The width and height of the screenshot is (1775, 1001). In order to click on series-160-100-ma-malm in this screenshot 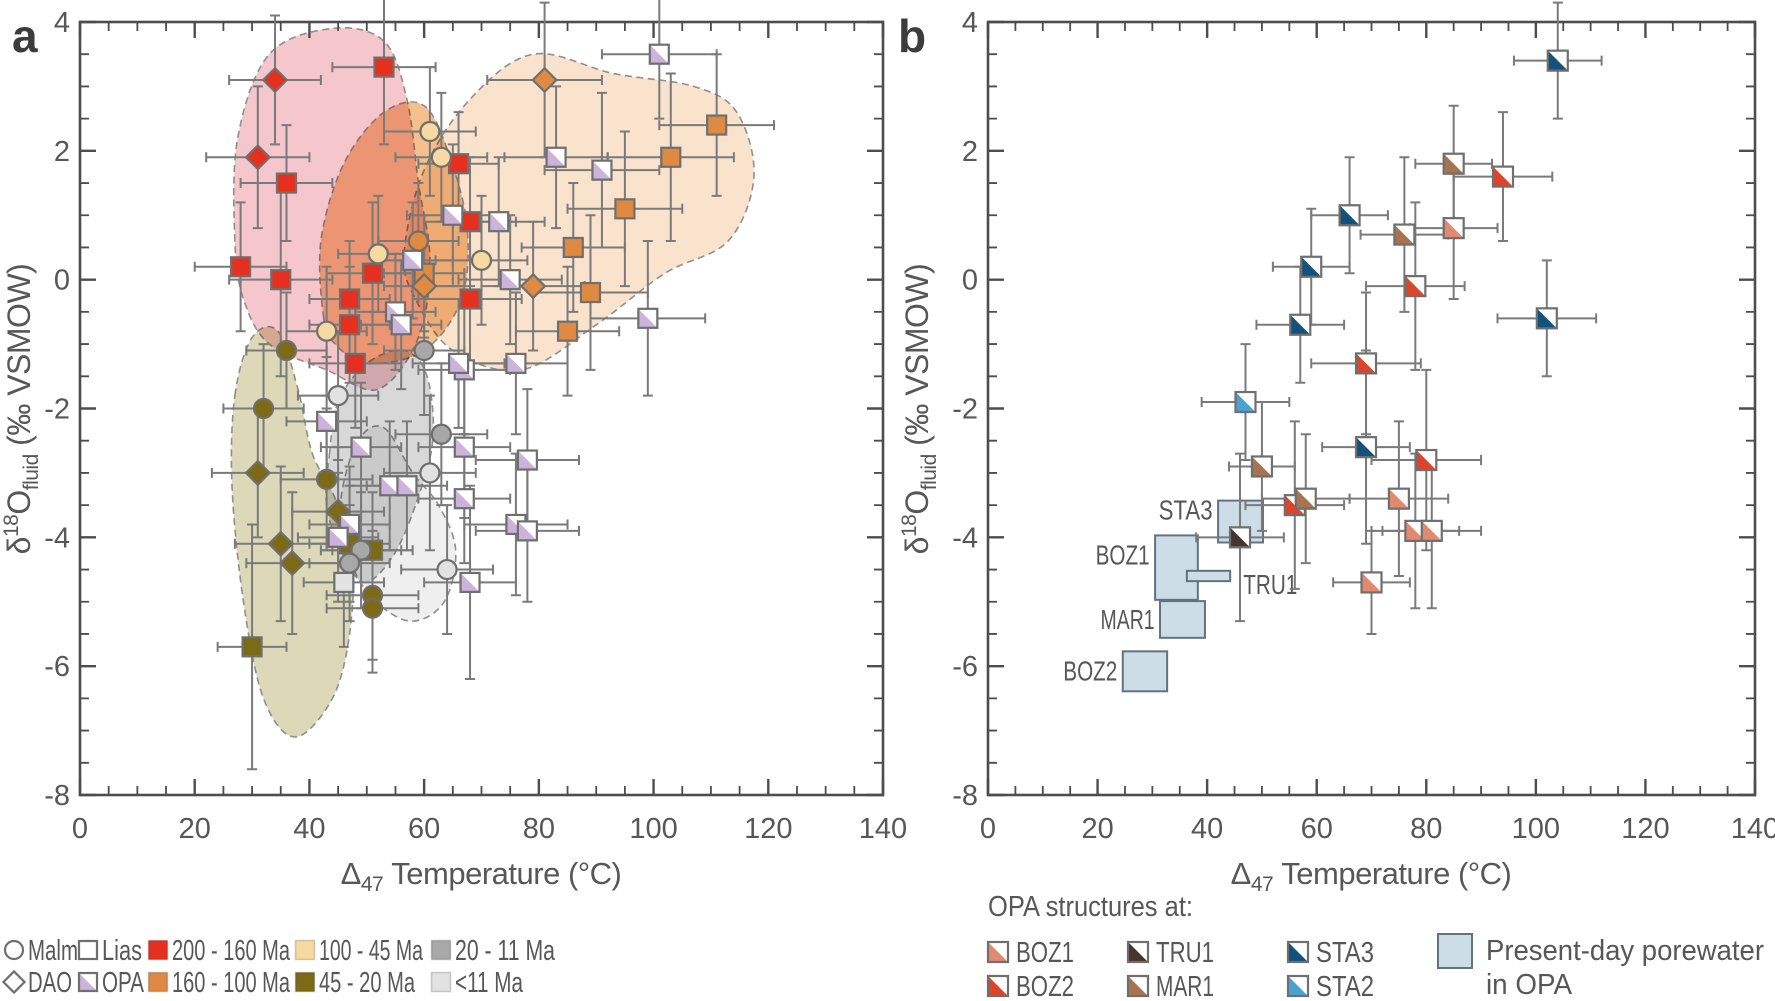, I will do `click(418, 241)`.